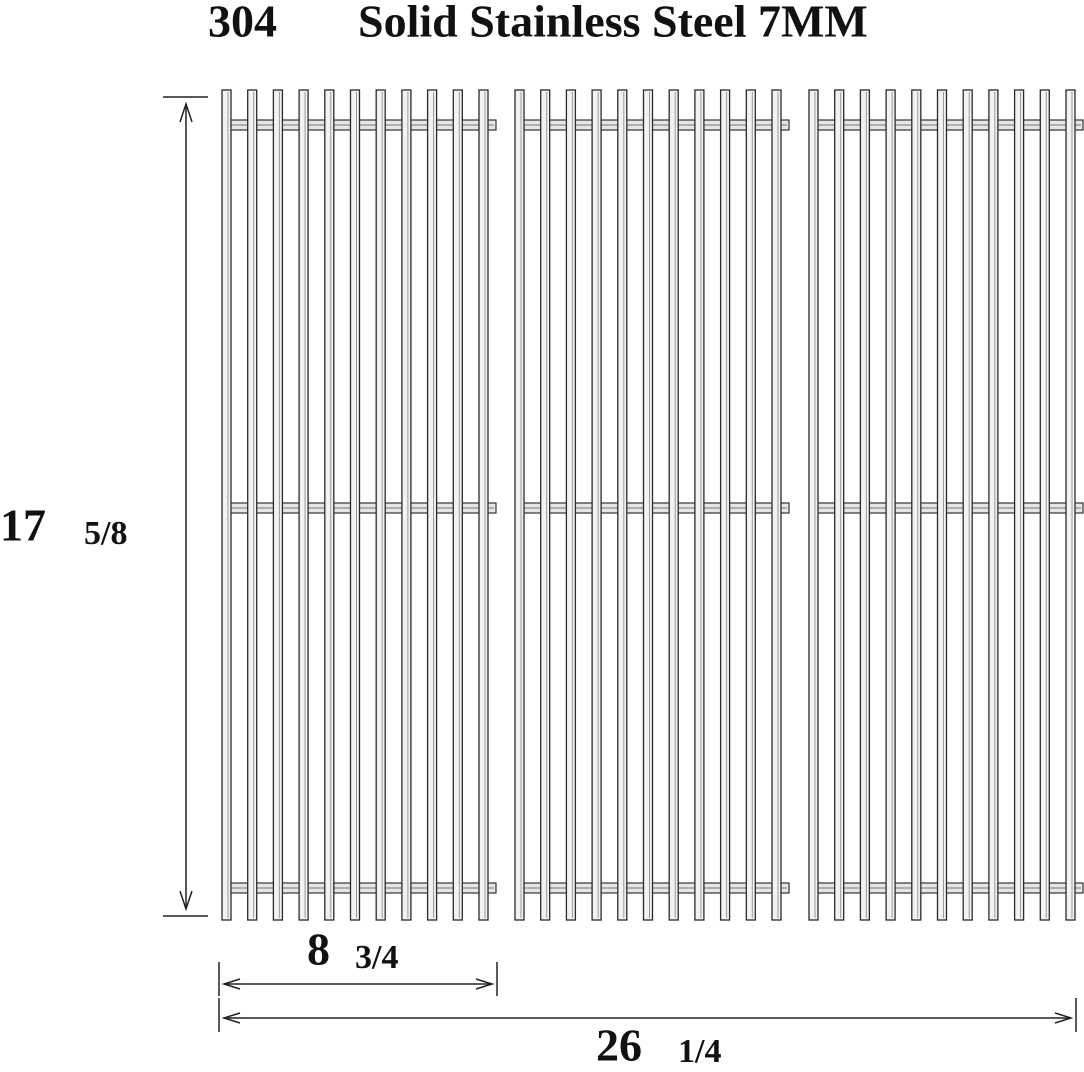 The width and height of the screenshot is (1084, 1072). I want to click on total-width-fraction: 1/4, so click(699, 1051).